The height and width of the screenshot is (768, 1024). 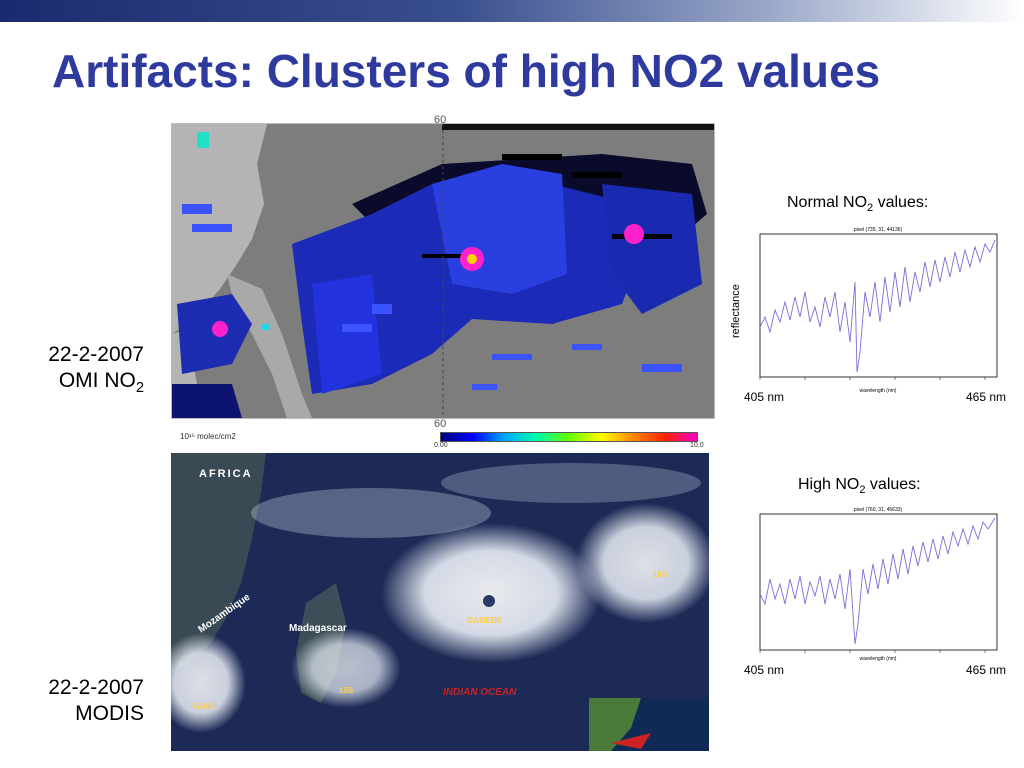 What do you see at coordinates (901, 202) in the screenshot?
I see `normal-title-post: values:` at bounding box center [901, 202].